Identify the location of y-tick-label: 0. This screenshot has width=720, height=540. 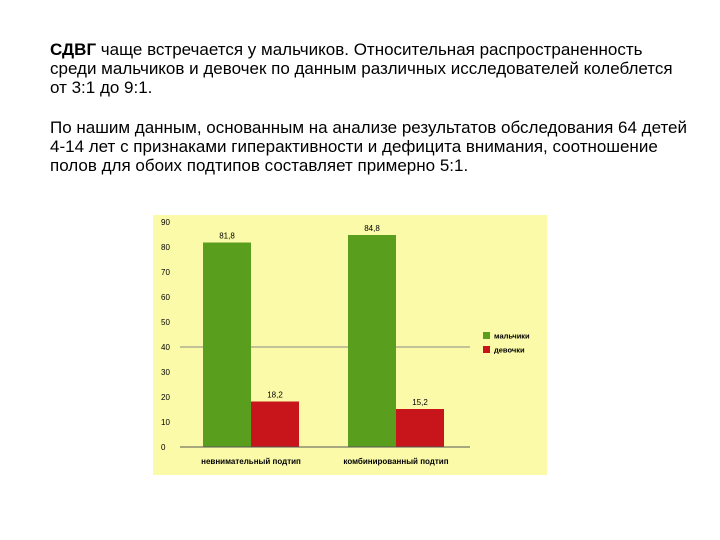
(163, 447).